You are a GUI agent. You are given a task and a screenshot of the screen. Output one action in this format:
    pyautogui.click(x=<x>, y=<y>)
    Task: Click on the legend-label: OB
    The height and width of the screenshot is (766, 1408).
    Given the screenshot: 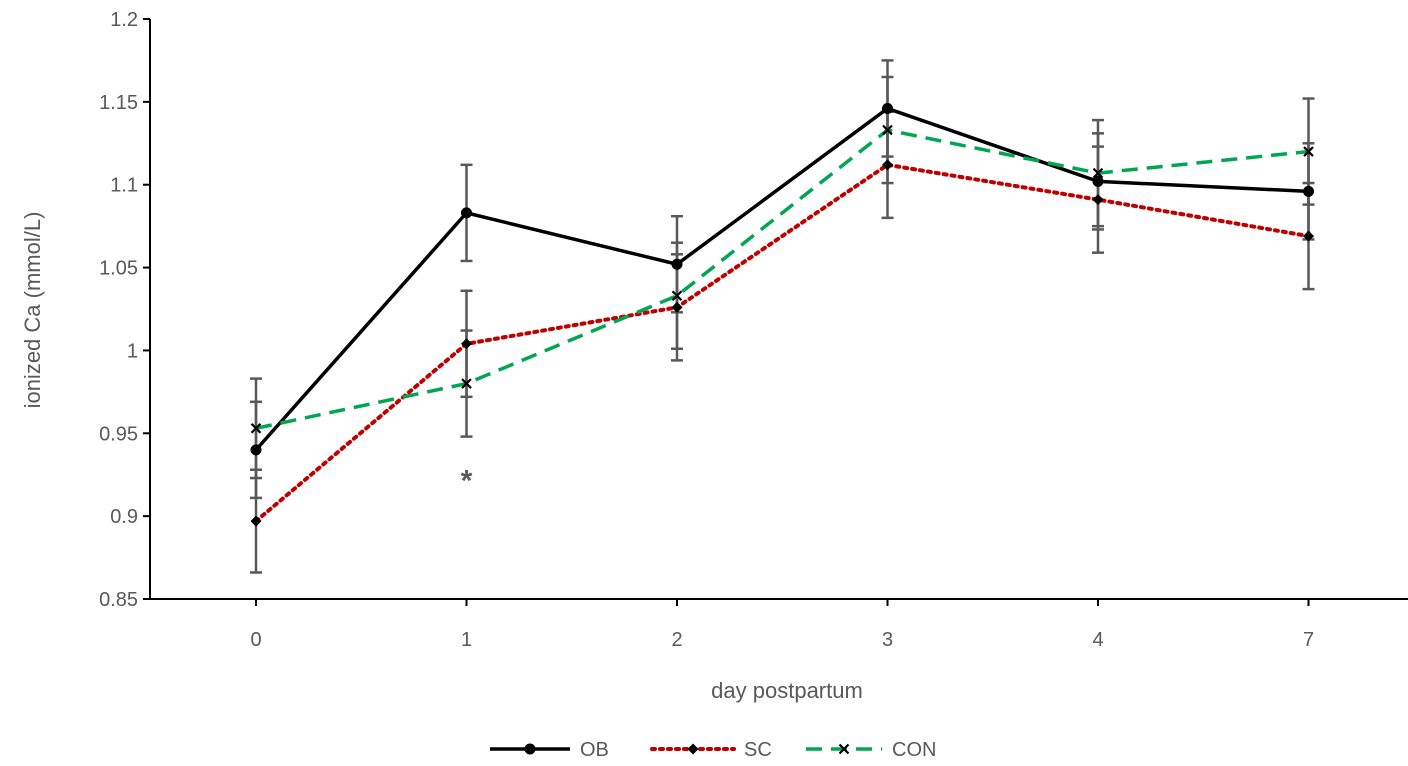 What is the action you would take?
    pyautogui.click(x=594, y=750)
    